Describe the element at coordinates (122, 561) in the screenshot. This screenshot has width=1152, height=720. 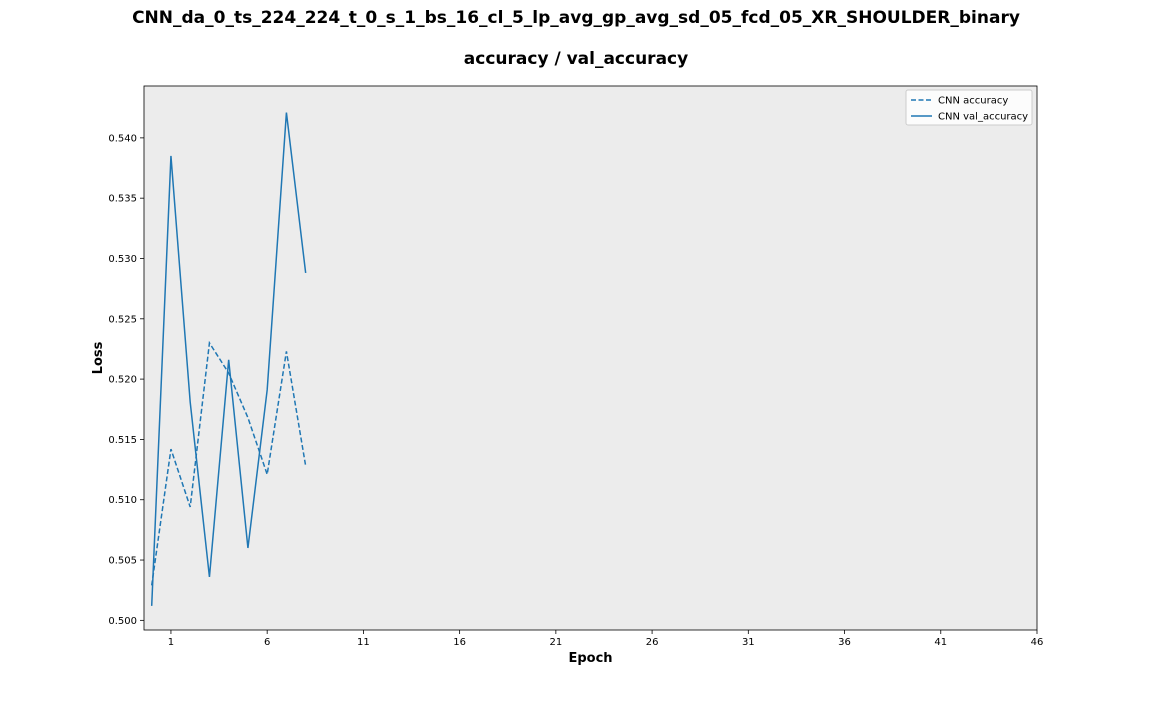
I see `y-tick-label: 0.505` at that location.